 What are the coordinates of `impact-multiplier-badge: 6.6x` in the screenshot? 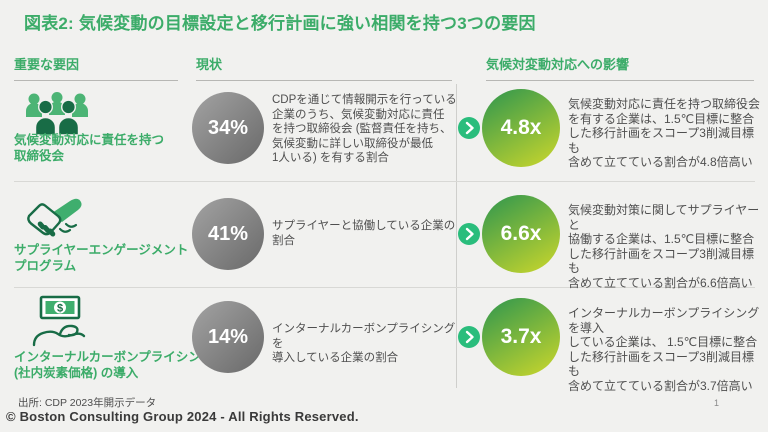 It's located at (521, 234).